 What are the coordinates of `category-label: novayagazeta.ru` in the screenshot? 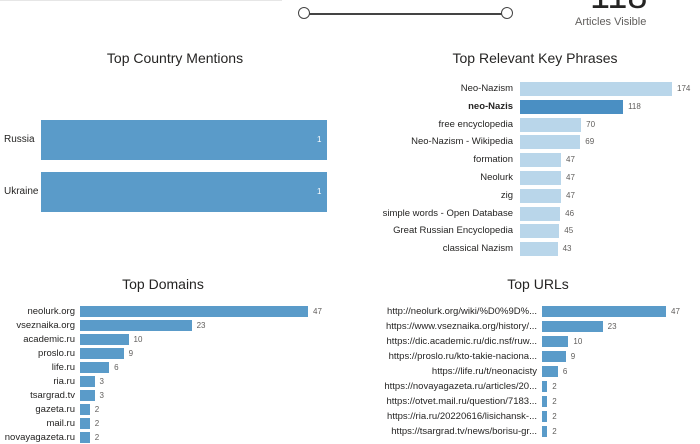 It's located at (39, 437).